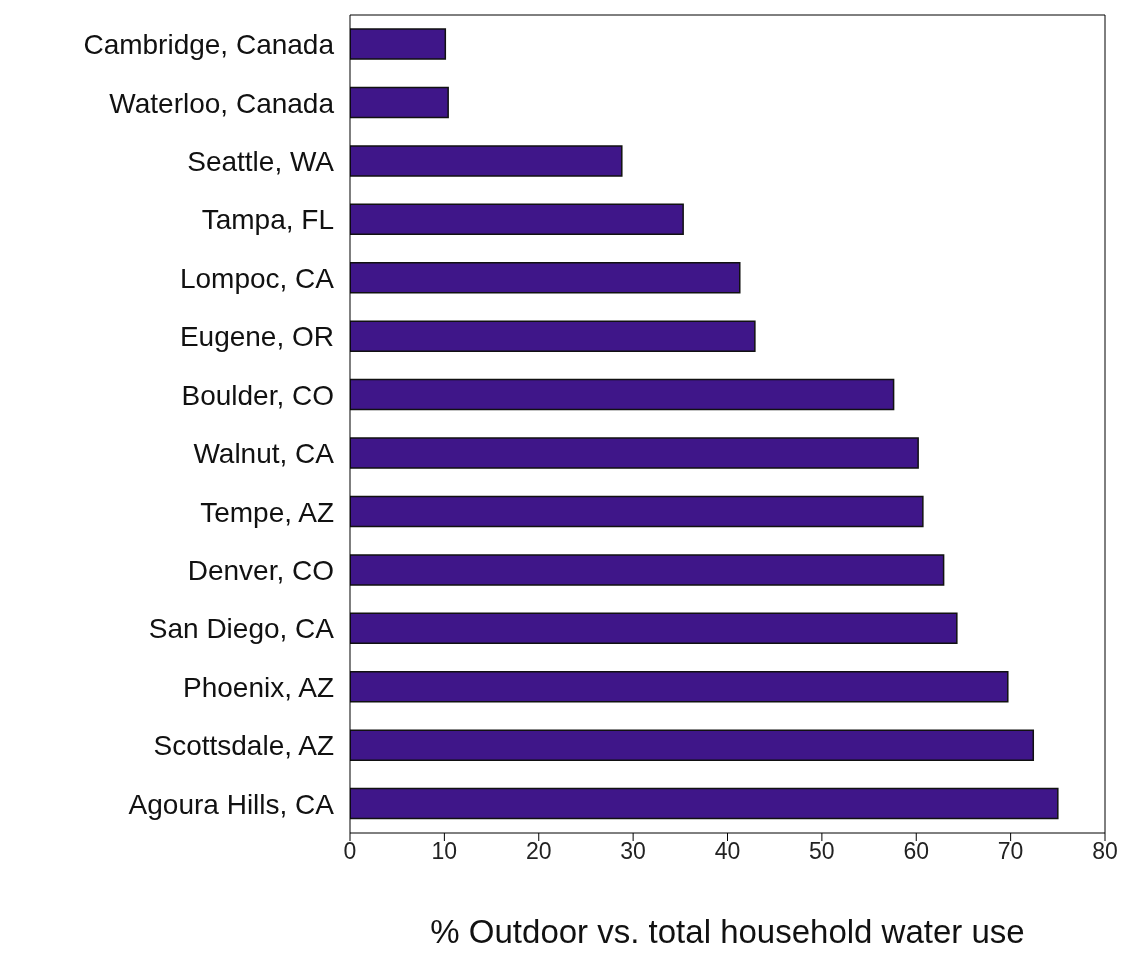 This screenshot has width=1124, height=956. I want to click on y-tick-label: Eugene, OR, so click(256, 337).